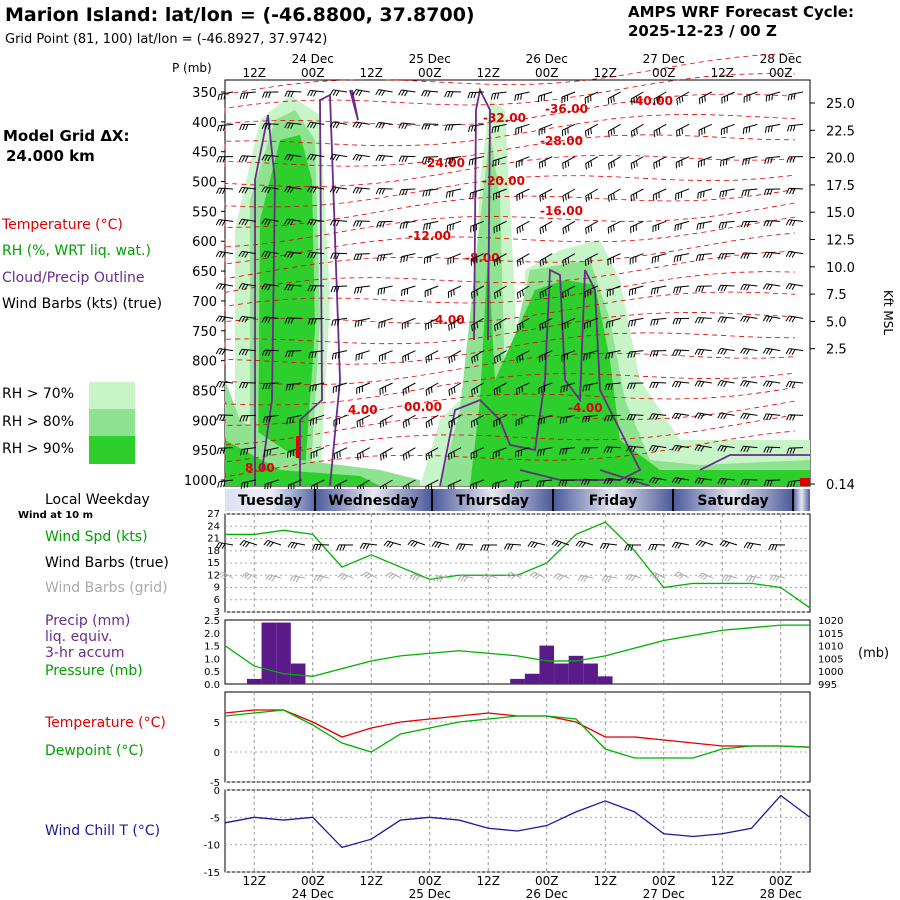  I want to click on temperature-contour-label: -36.00, so click(566, 109).